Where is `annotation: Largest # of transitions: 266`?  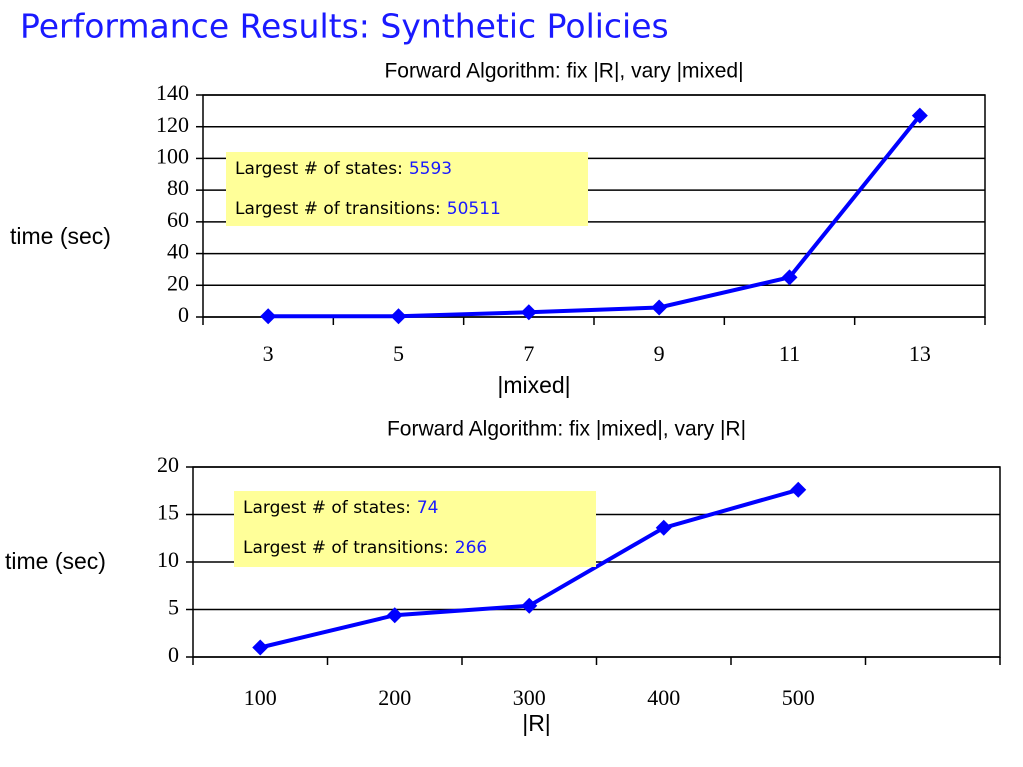
annotation: Largest # of transitions: 266 is located at coordinates (365, 548).